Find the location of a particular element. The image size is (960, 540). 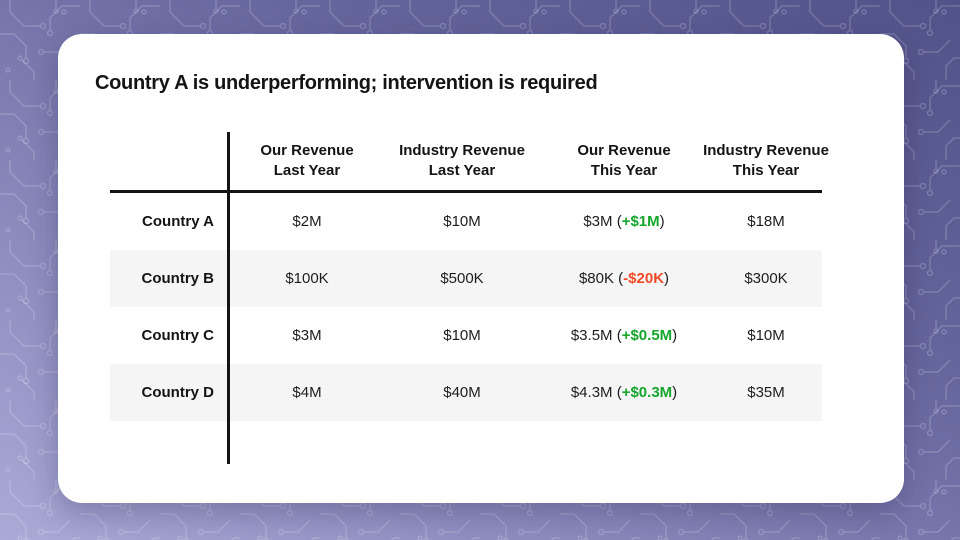

header-our-revenue-last-year: Our Revenue Last Year is located at coordinates (307, 161).